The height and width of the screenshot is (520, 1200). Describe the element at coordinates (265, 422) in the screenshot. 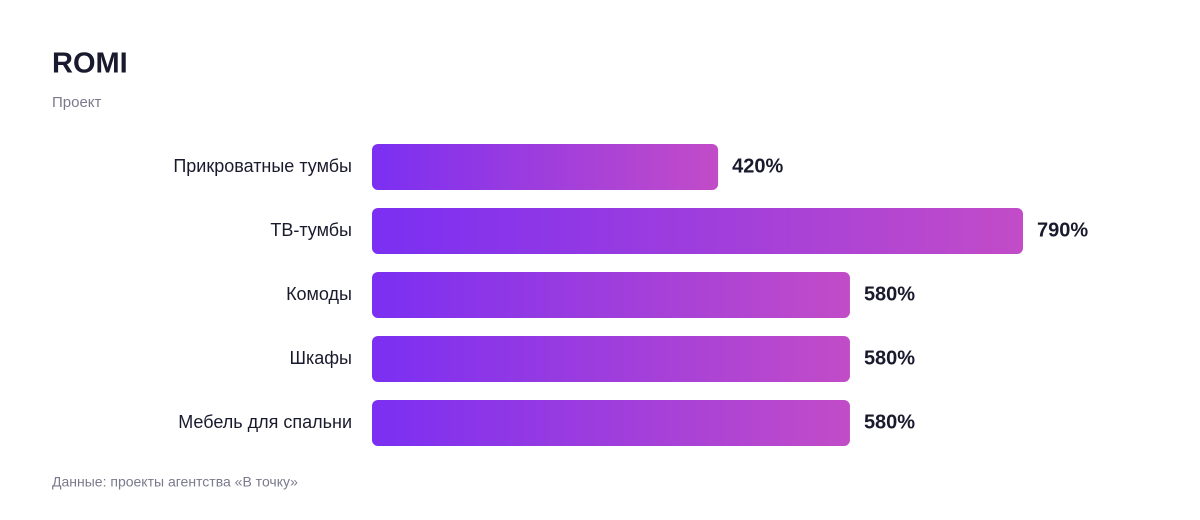

I see `category-label: Мебель для спальни` at that location.